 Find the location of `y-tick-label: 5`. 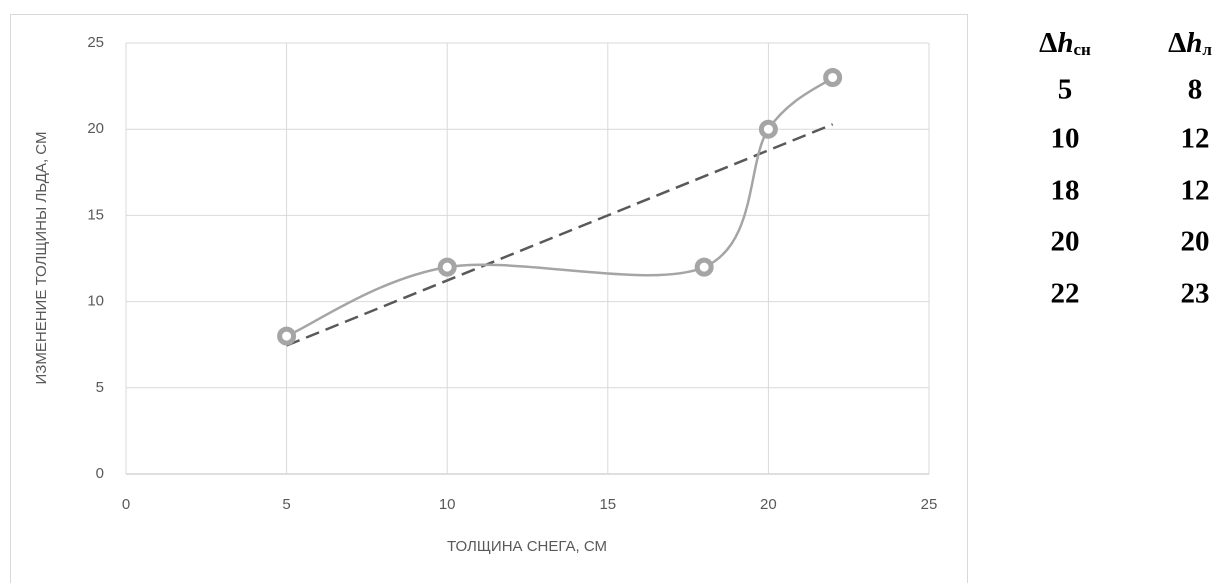

y-tick-label: 5 is located at coordinates (100, 387).